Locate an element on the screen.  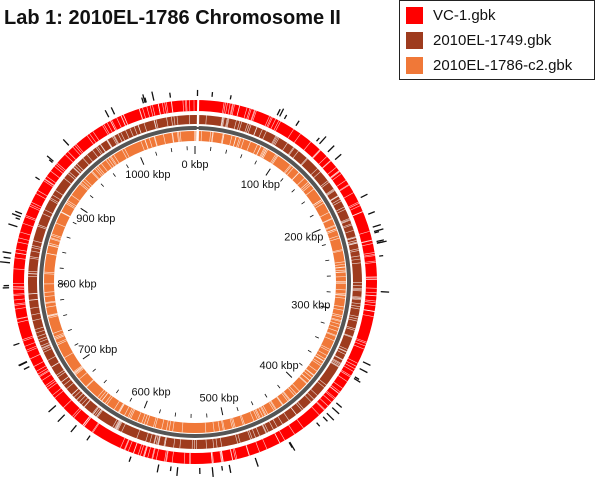
page-title: Lab 1: 2010EL-1786 Chromosome II is located at coordinates (172, 18).